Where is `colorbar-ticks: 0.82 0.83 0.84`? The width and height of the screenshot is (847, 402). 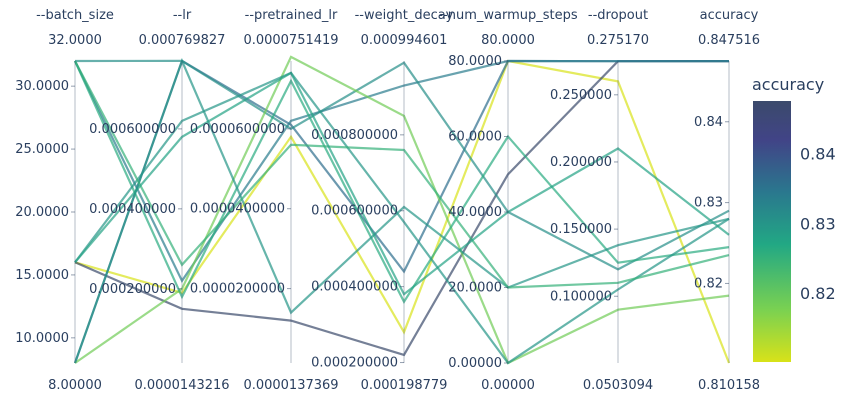
colorbar-ticks: 0.82 0.83 0.84 is located at coordinates (818, 224).